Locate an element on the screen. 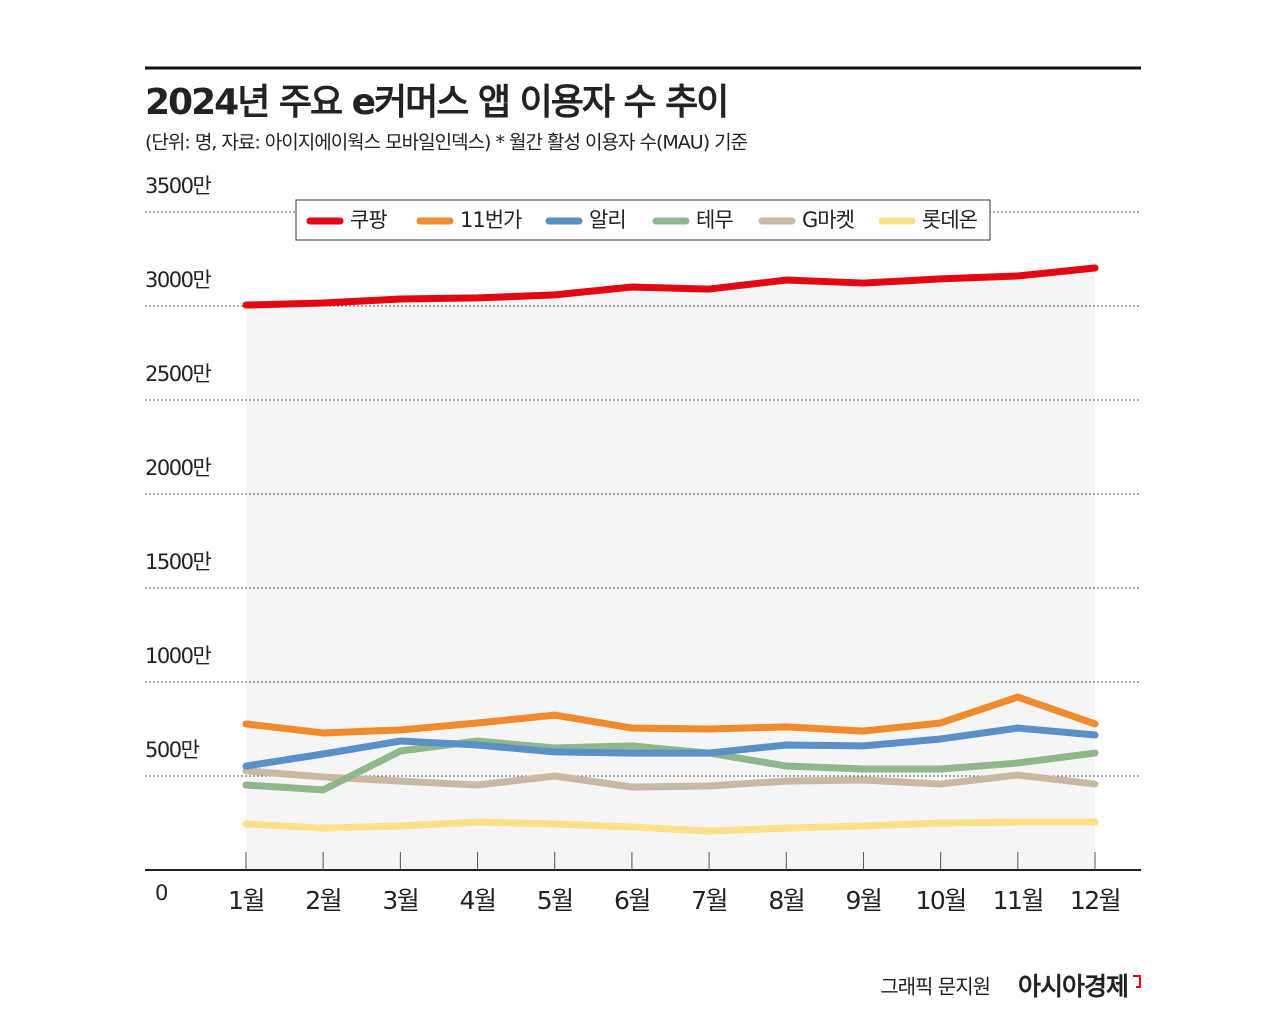 This screenshot has height=1029, width=1286. legend-label: G마켓 is located at coordinates (828, 220).